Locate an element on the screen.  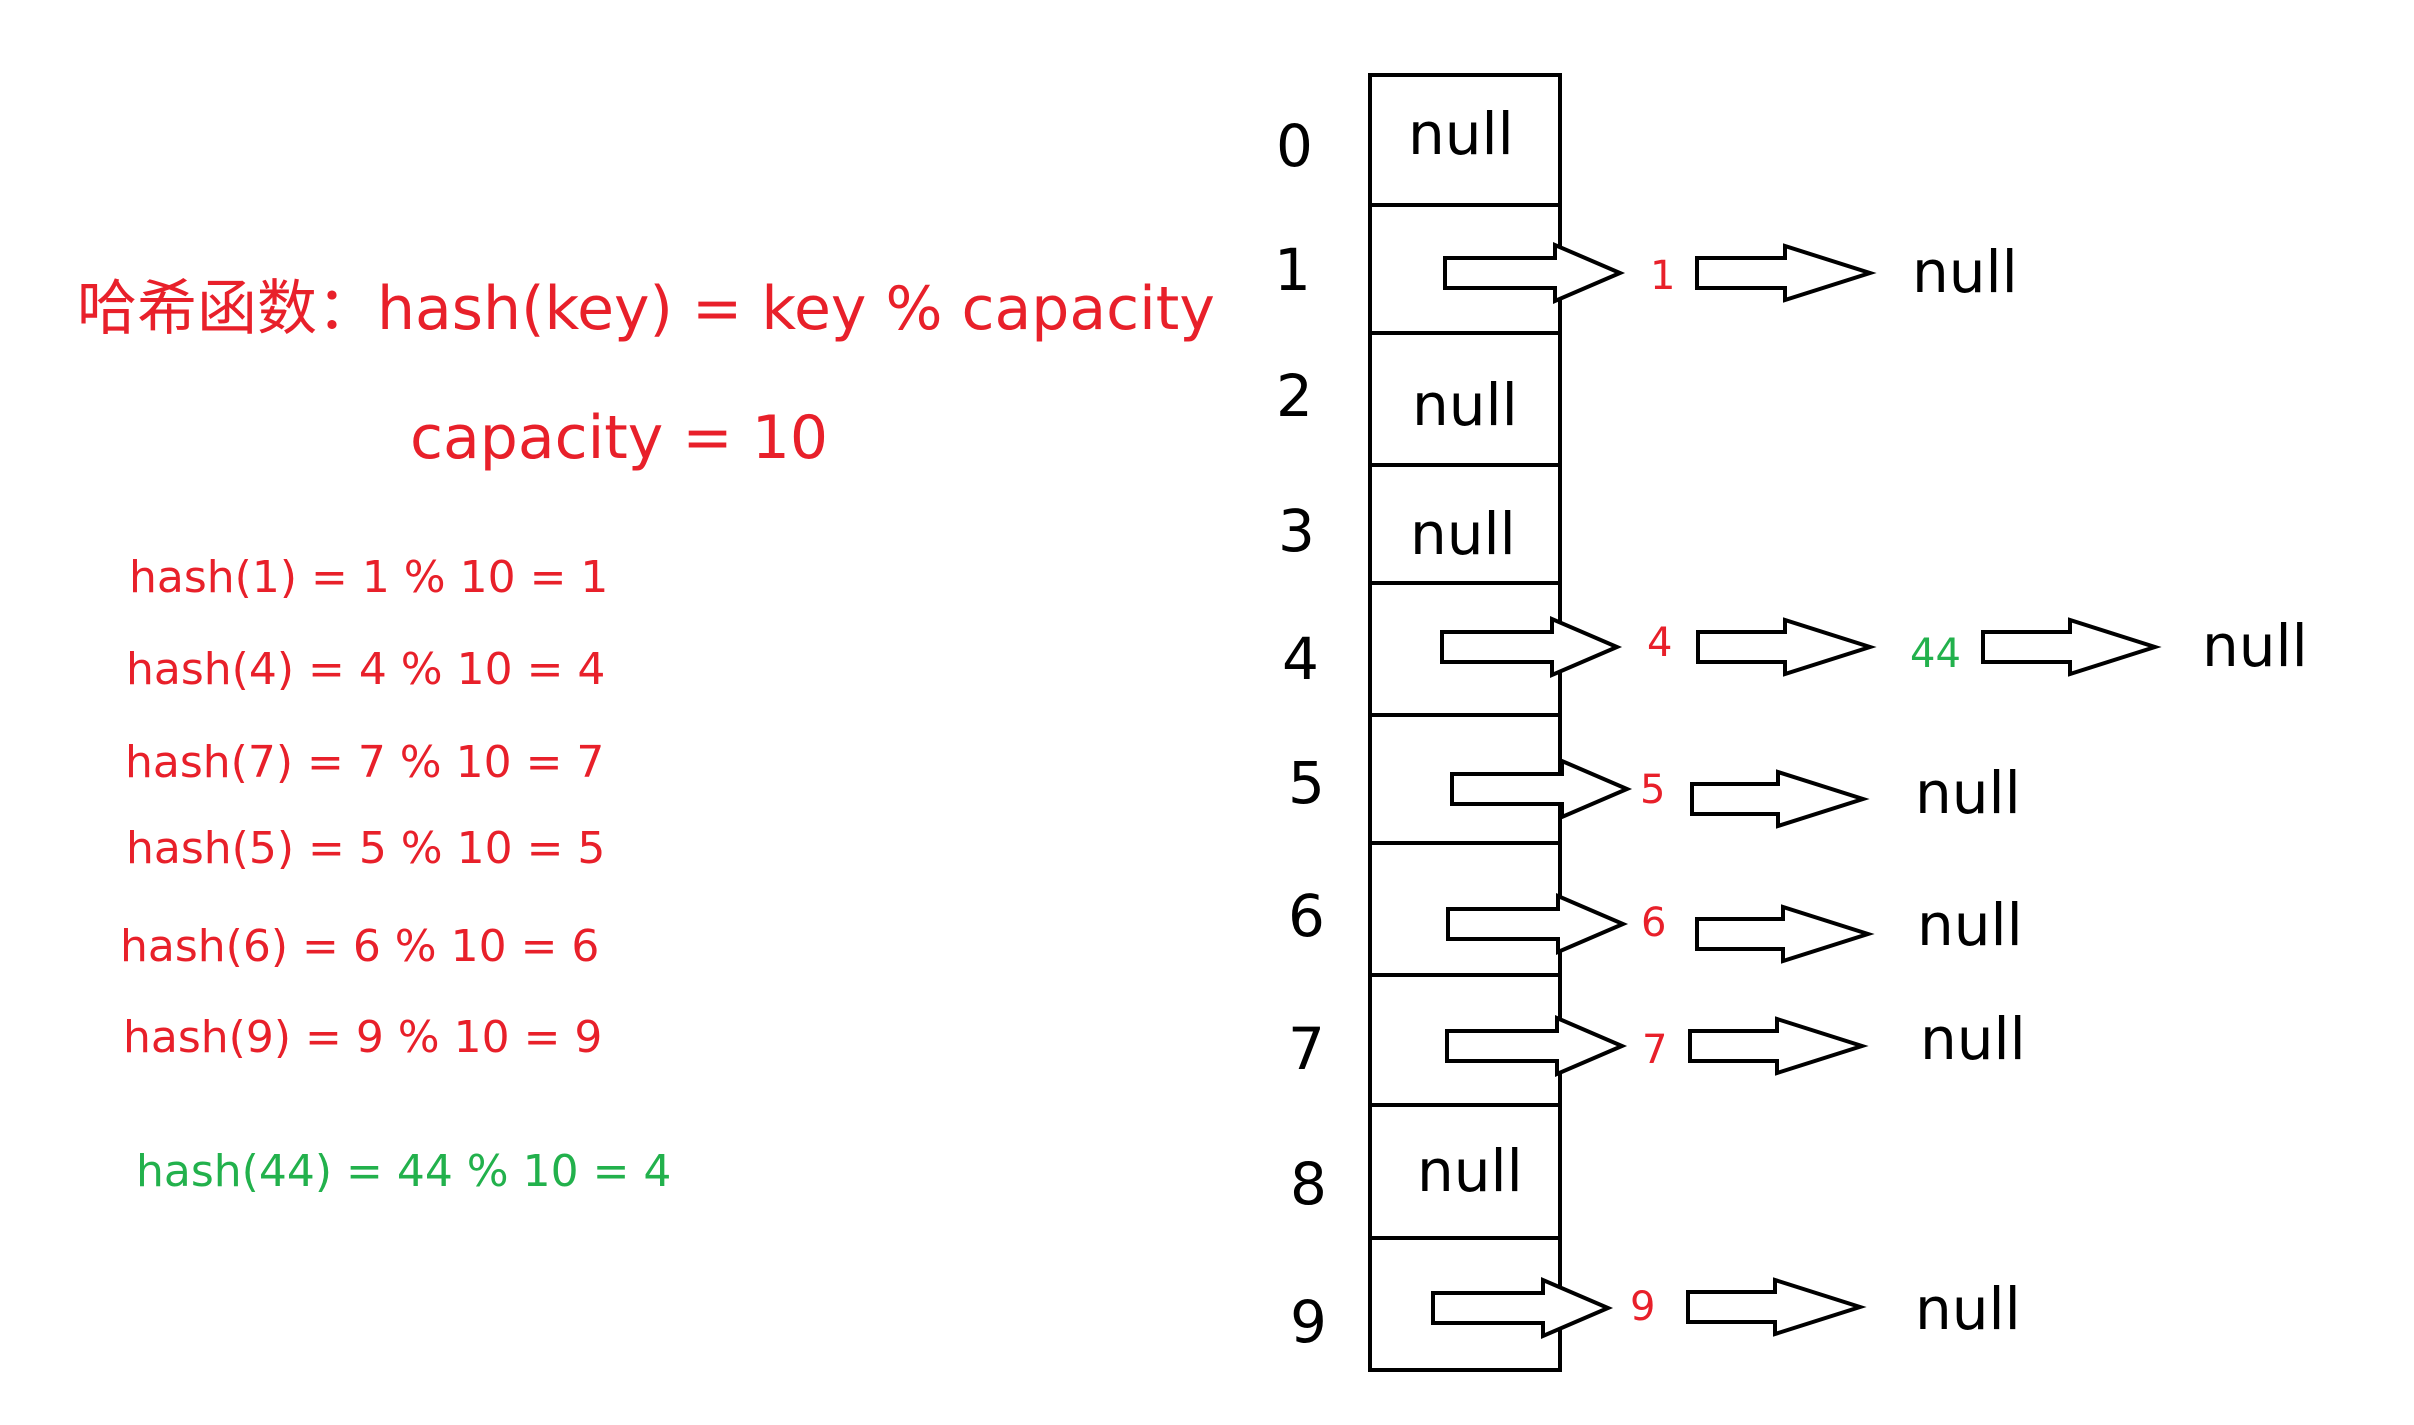
arrow-slot1-to-node is located at coordinates (1534, 273).